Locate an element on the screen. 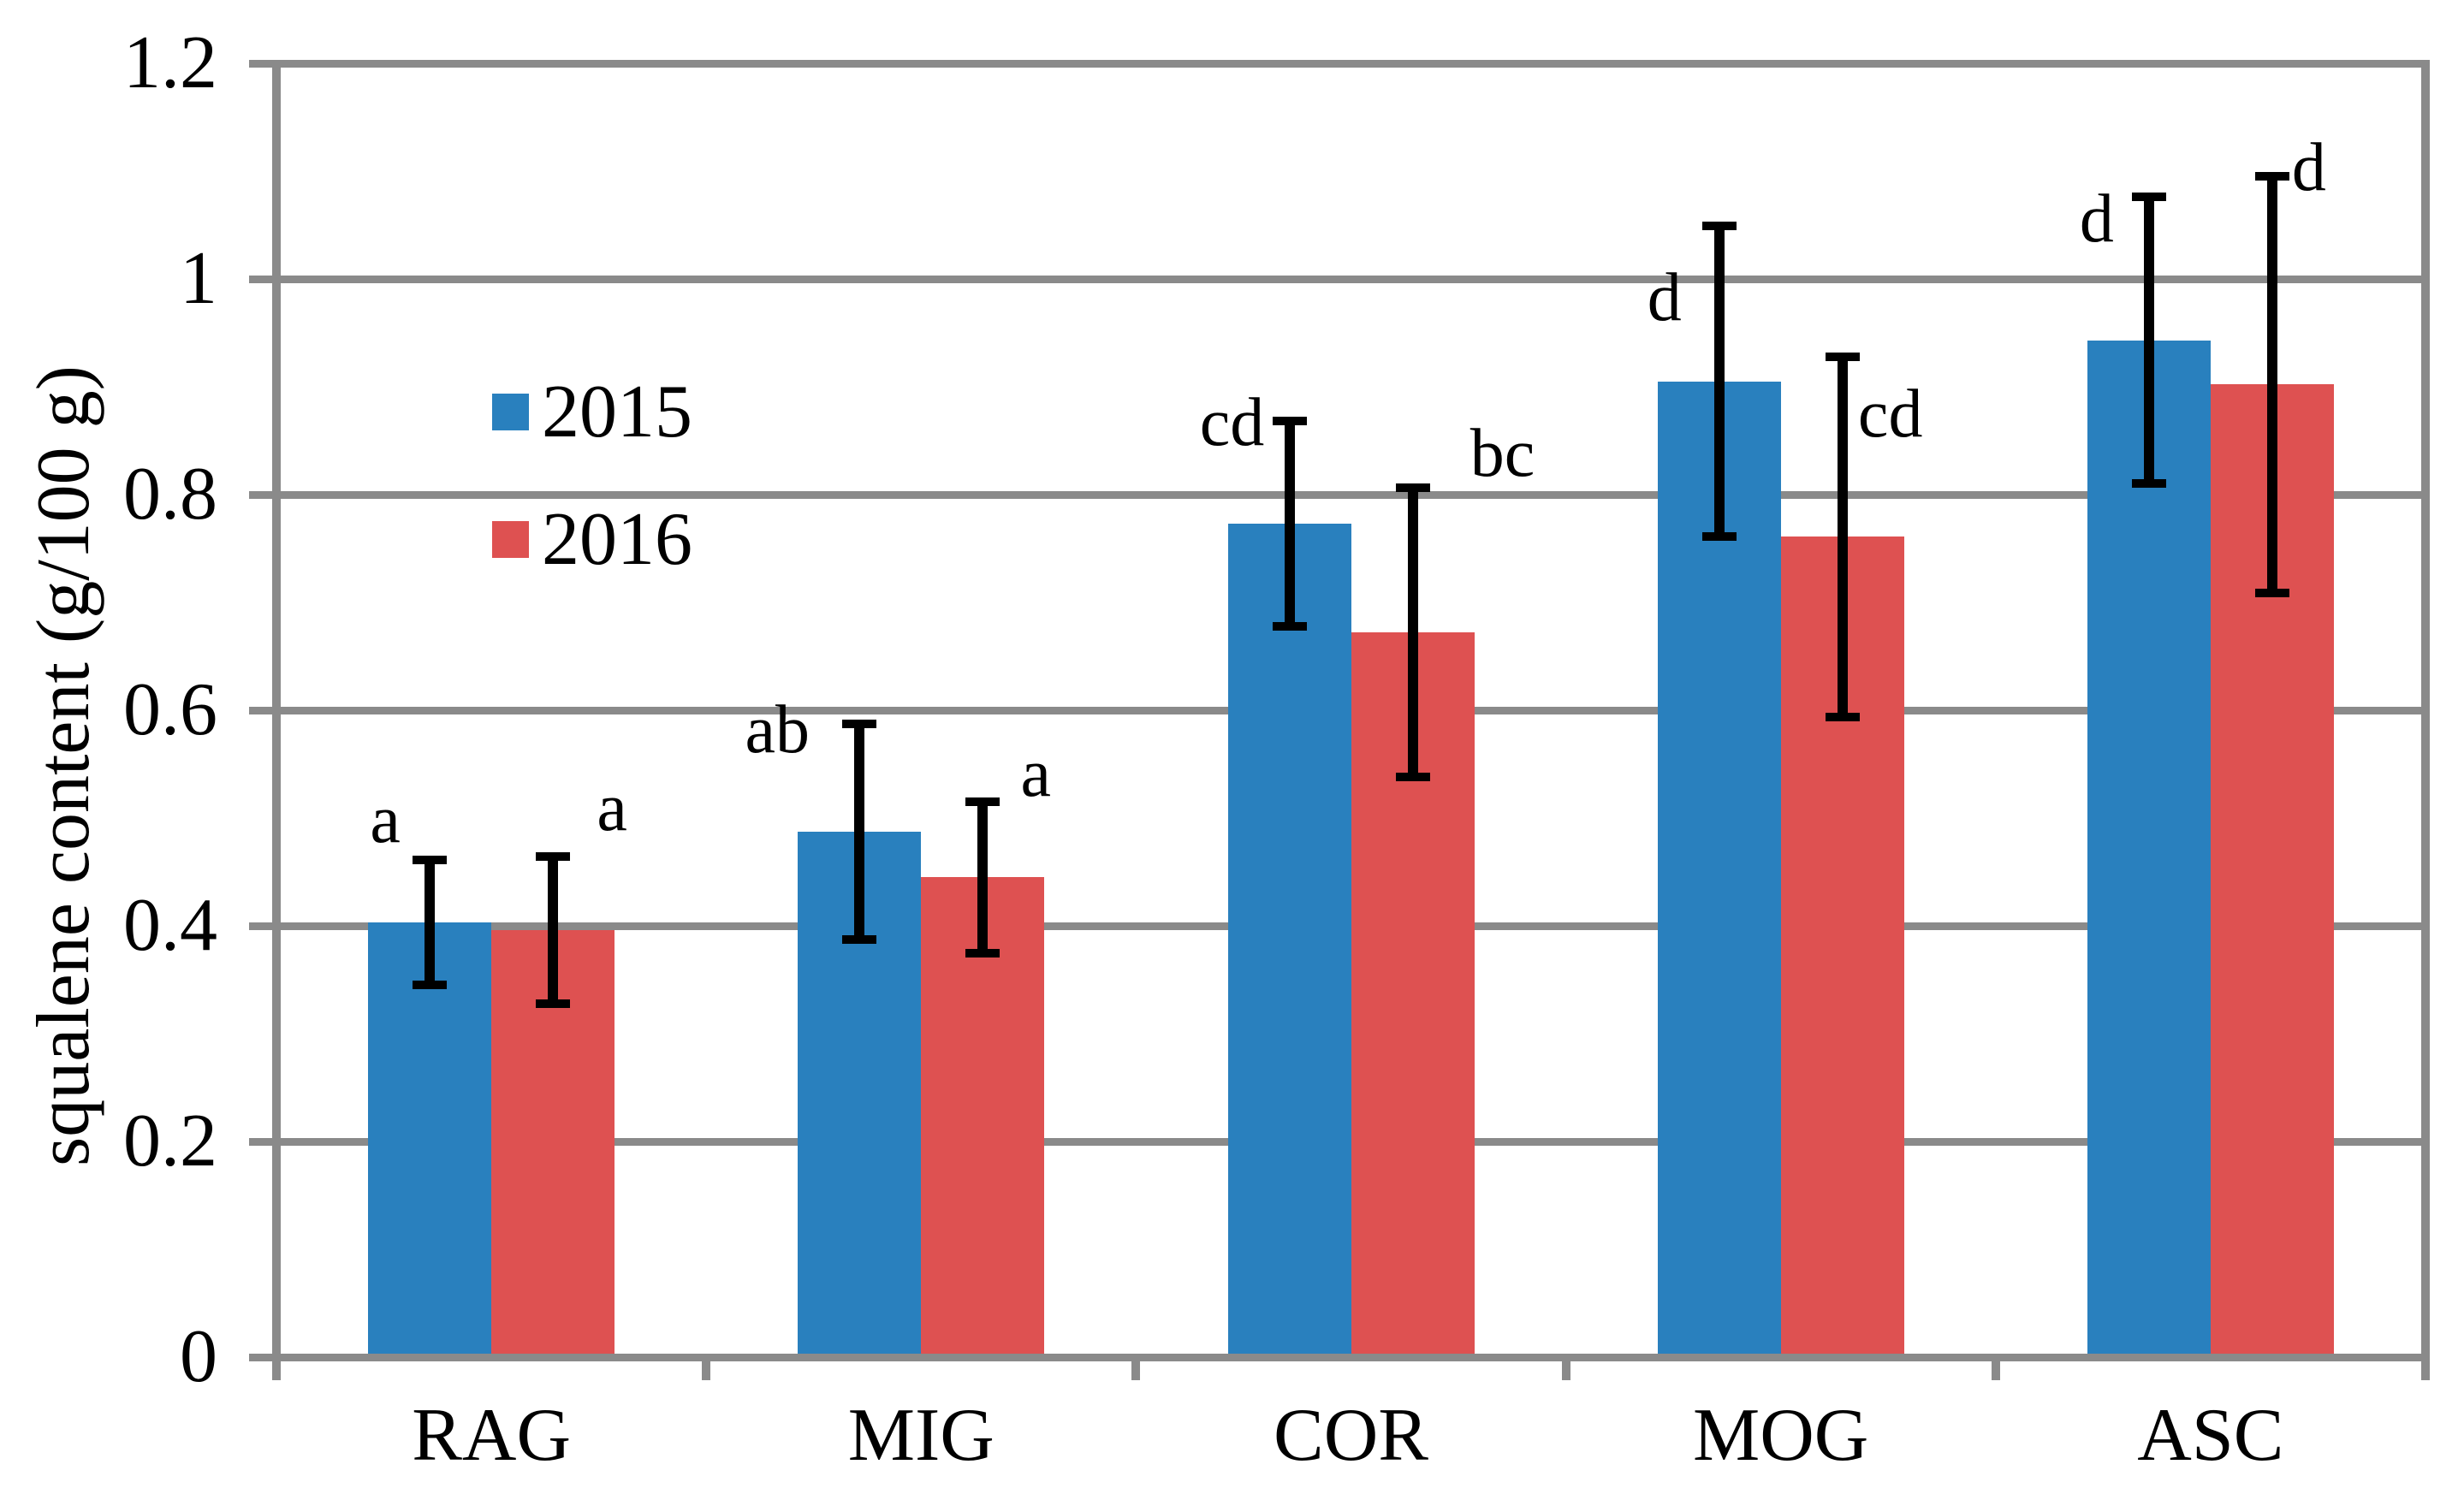 The image size is (2464, 1494). error-bar-RAG-2016 is located at coordinates (553, 930).